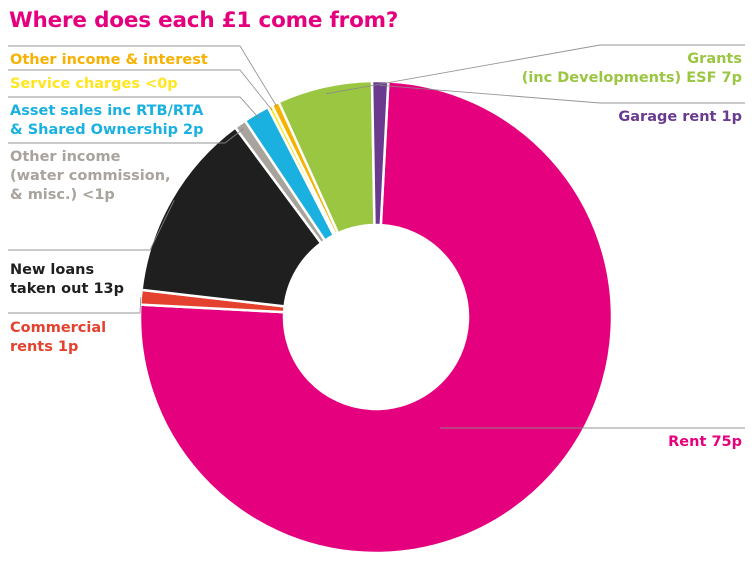 Image resolution: width=753 pixels, height=574 pixels. Describe the element at coordinates (562, 94) in the screenshot. I see `leader-line-garage-rent` at that location.